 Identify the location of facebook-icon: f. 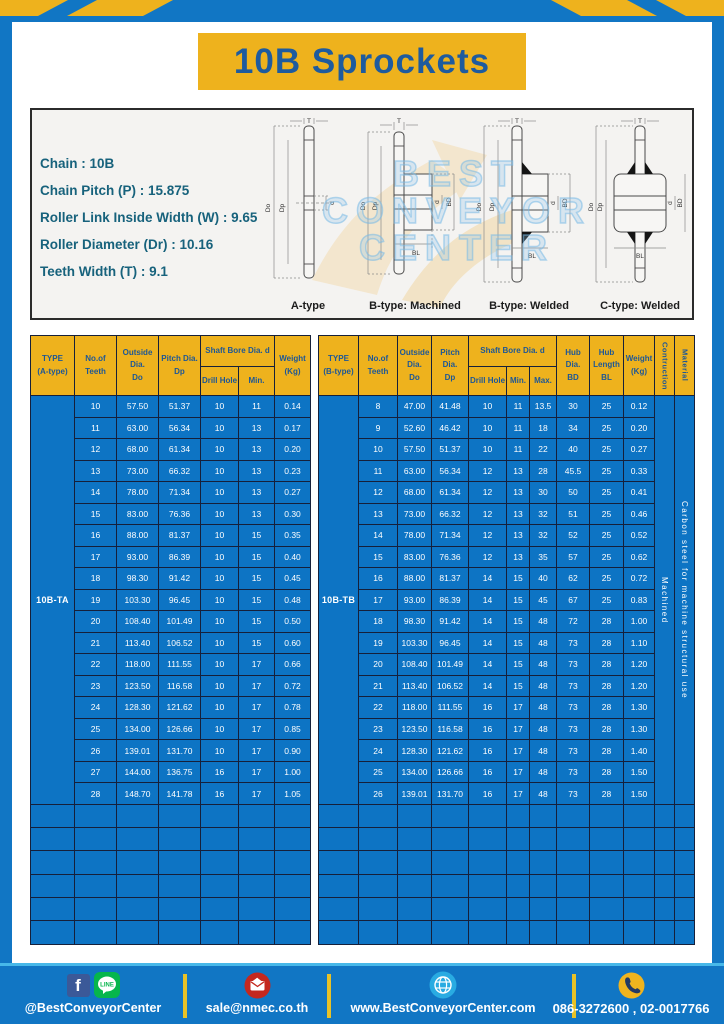
(78, 985).